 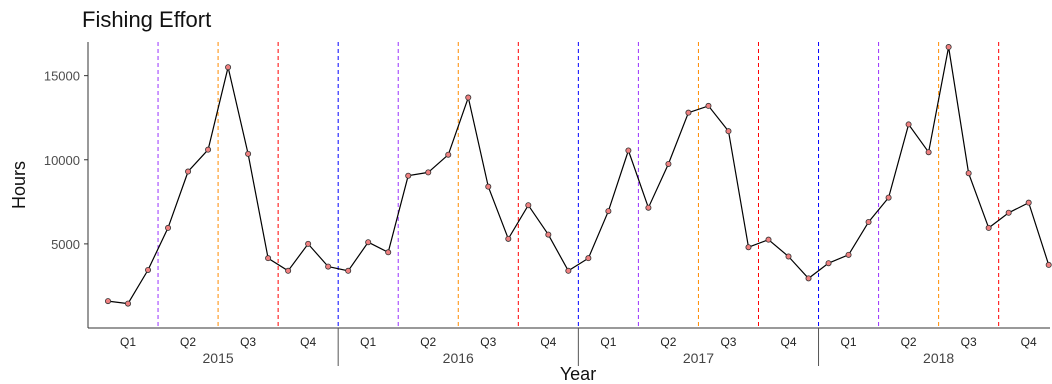 What do you see at coordinates (62, 160) in the screenshot?
I see `y-tick-label: 10000` at bounding box center [62, 160].